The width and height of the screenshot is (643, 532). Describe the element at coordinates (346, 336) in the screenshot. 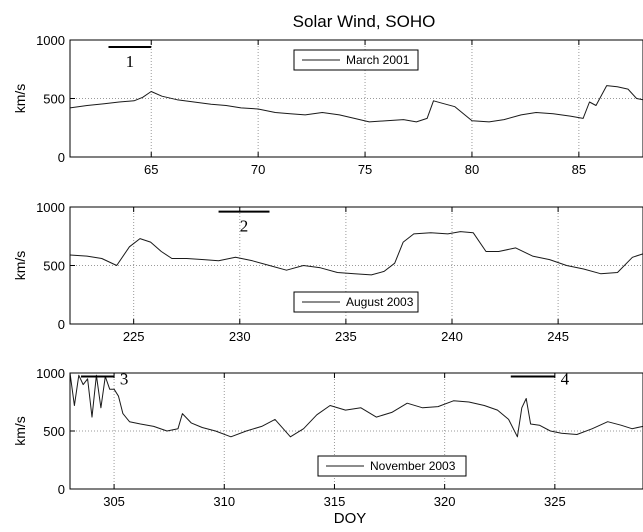

I see `x-tick-label: 235` at that location.